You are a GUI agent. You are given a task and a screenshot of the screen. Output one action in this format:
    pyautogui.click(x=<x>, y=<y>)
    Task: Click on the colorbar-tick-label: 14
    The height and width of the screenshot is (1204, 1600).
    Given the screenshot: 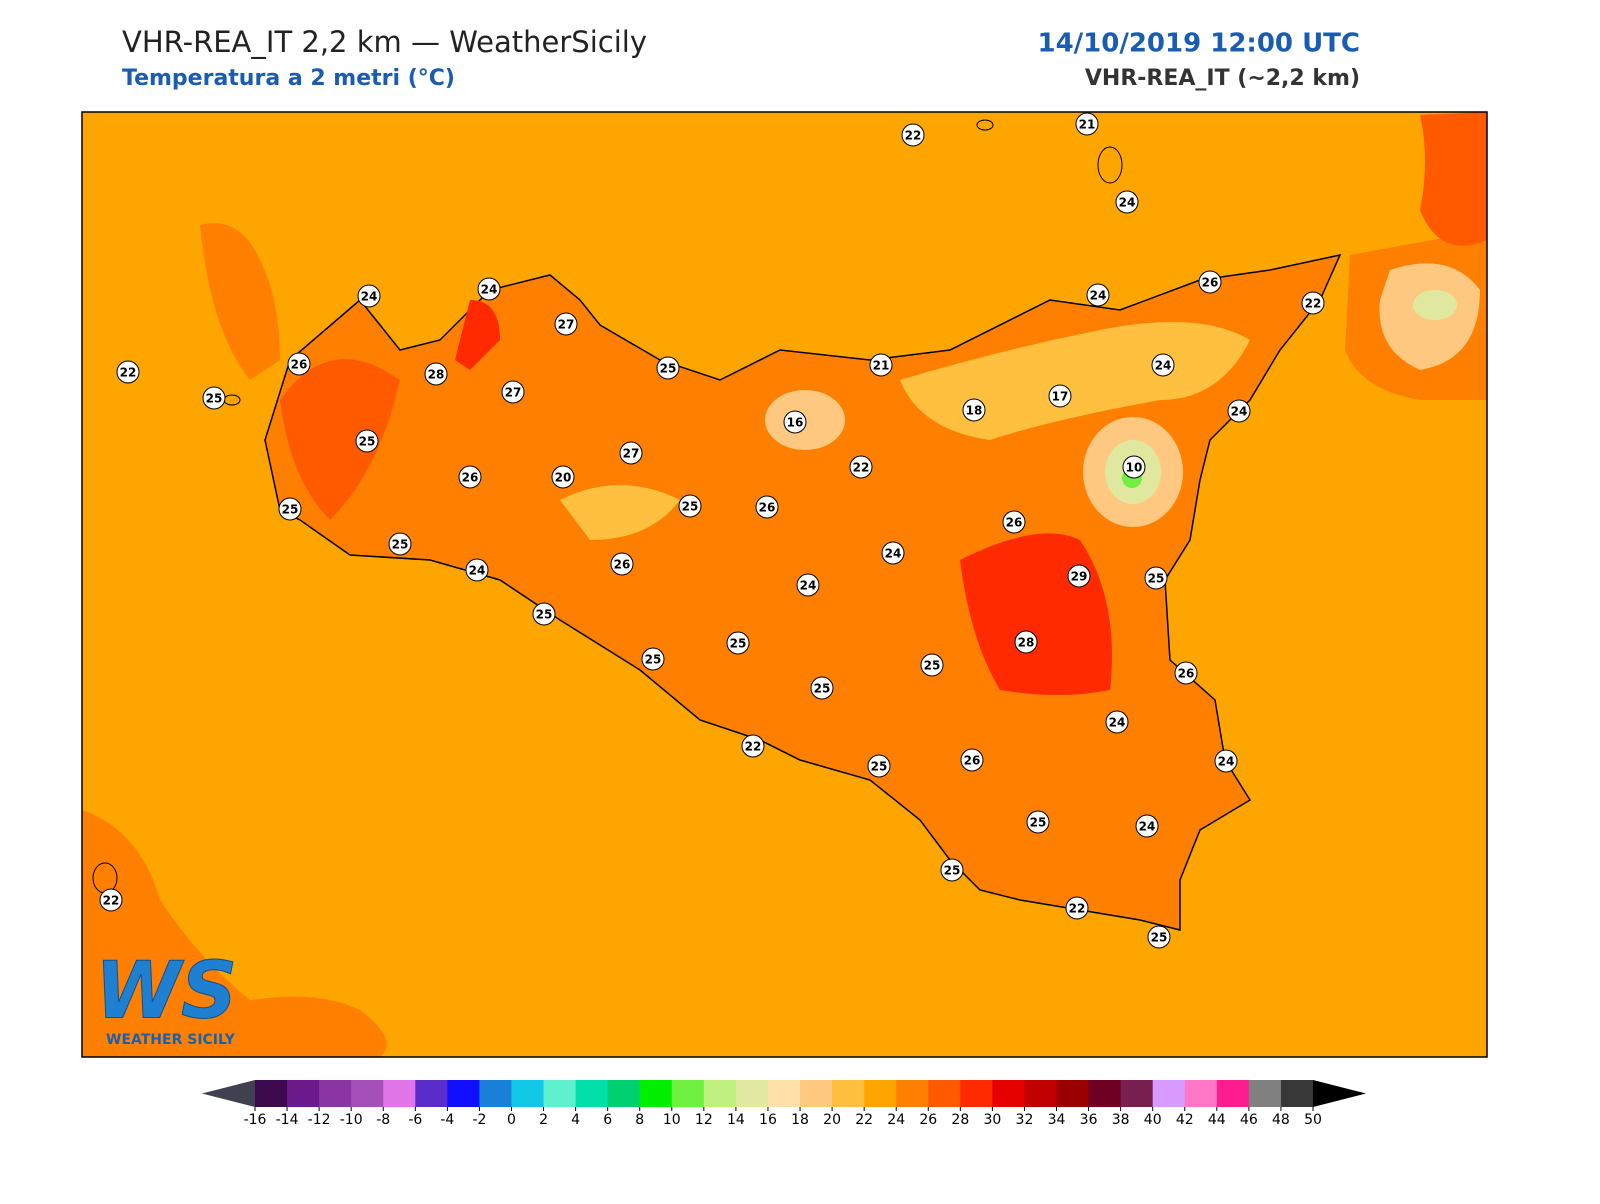 What is the action you would take?
    pyautogui.click(x=736, y=1120)
    